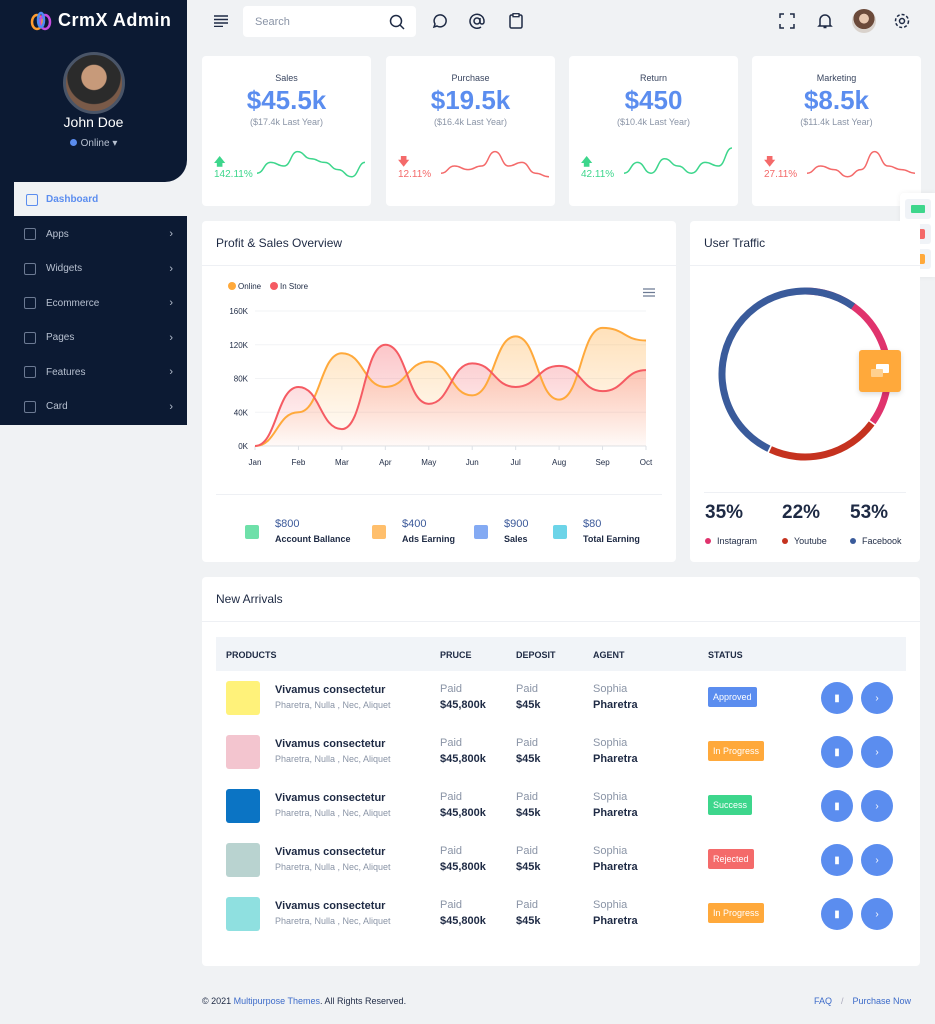  Describe the element at coordinates (653, 100) in the screenshot. I see `stat-value: $450` at that location.